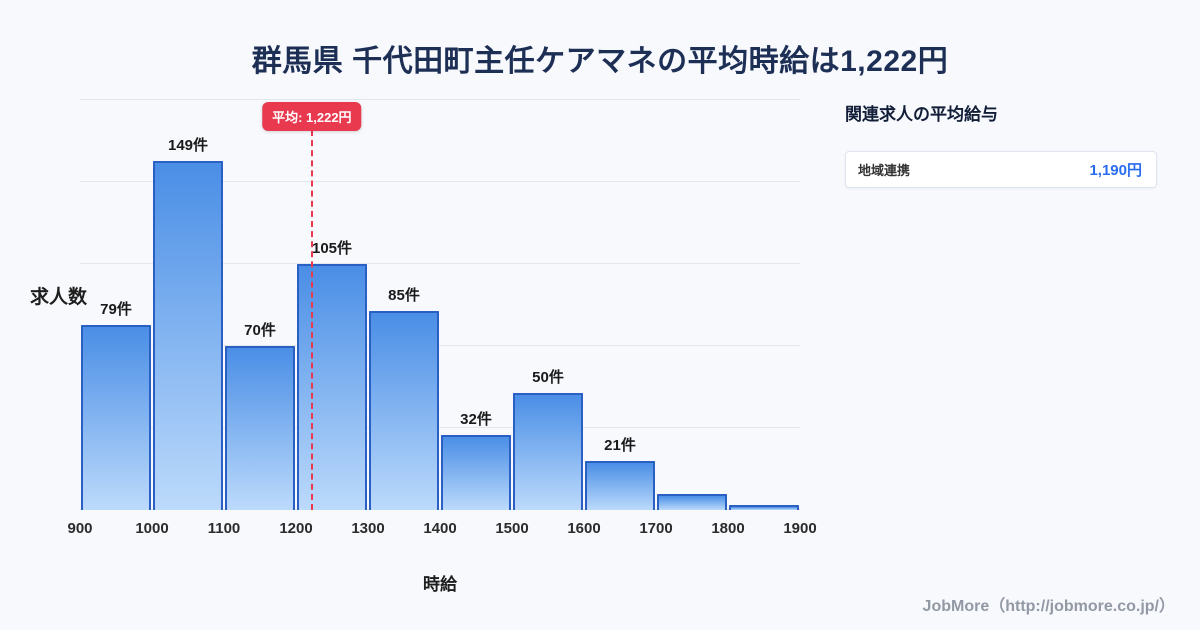  What do you see at coordinates (884, 170) in the screenshot?
I see `related-job-label: 地域連携` at bounding box center [884, 170].